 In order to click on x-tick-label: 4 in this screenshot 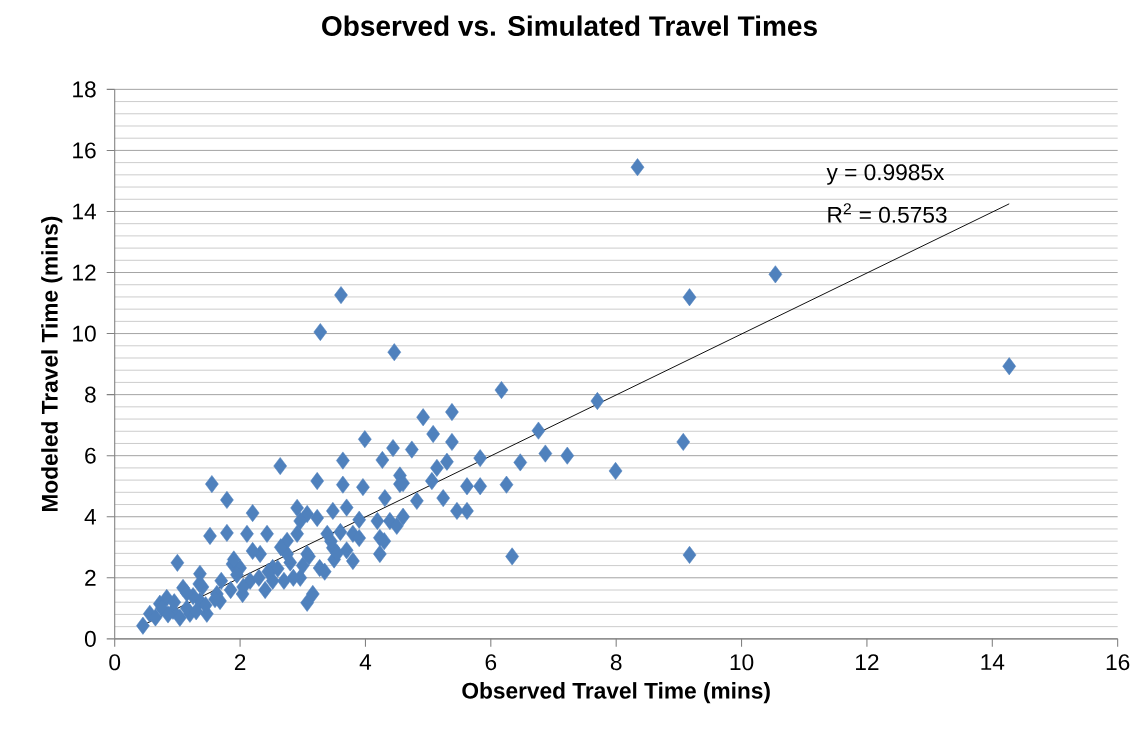, I will do `click(365, 662)`.